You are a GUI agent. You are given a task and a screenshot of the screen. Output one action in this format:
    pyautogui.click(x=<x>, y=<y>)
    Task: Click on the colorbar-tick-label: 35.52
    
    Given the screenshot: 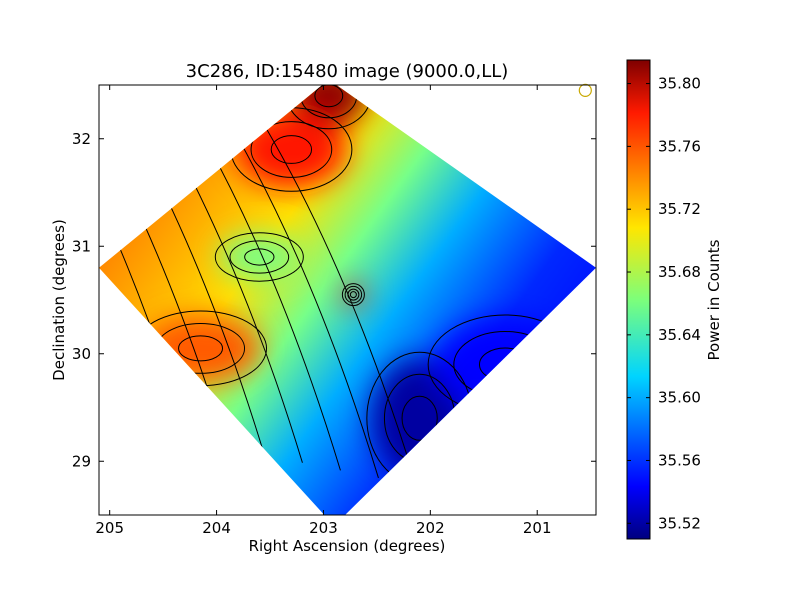 What is the action you would take?
    pyautogui.click(x=679, y=523)
    